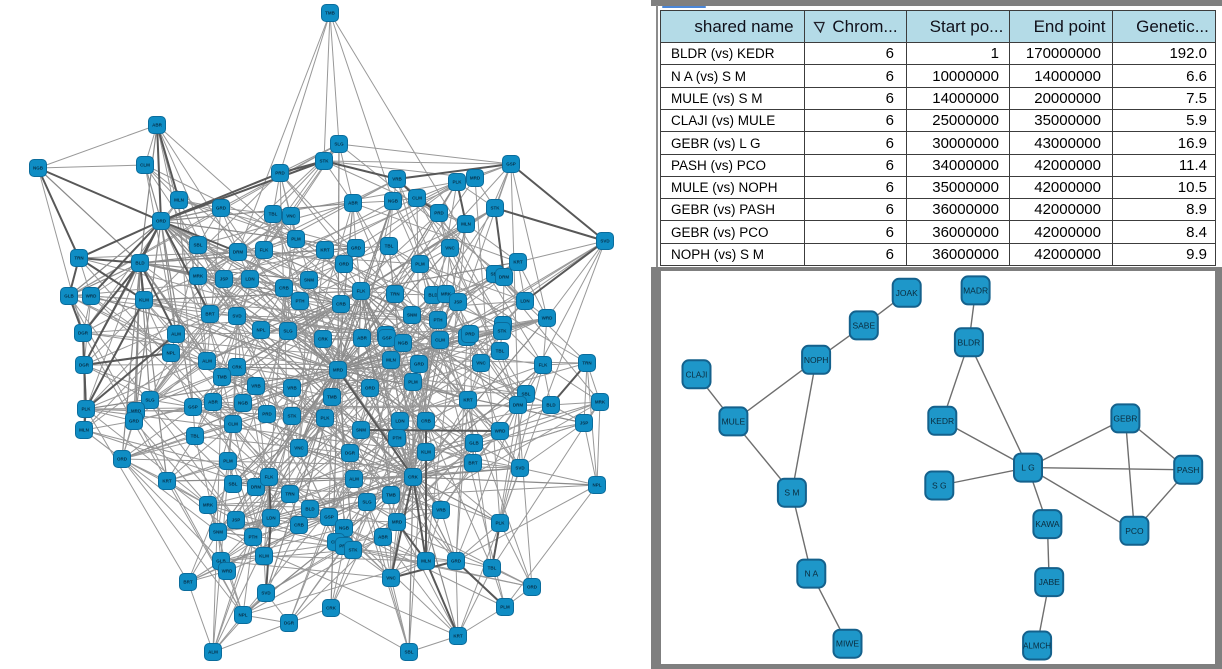 This screenshot has width=1222, height=669. Describe the element at coordinates (136, 411) in the screenshot. I see `svg-text: MRD` at that location.